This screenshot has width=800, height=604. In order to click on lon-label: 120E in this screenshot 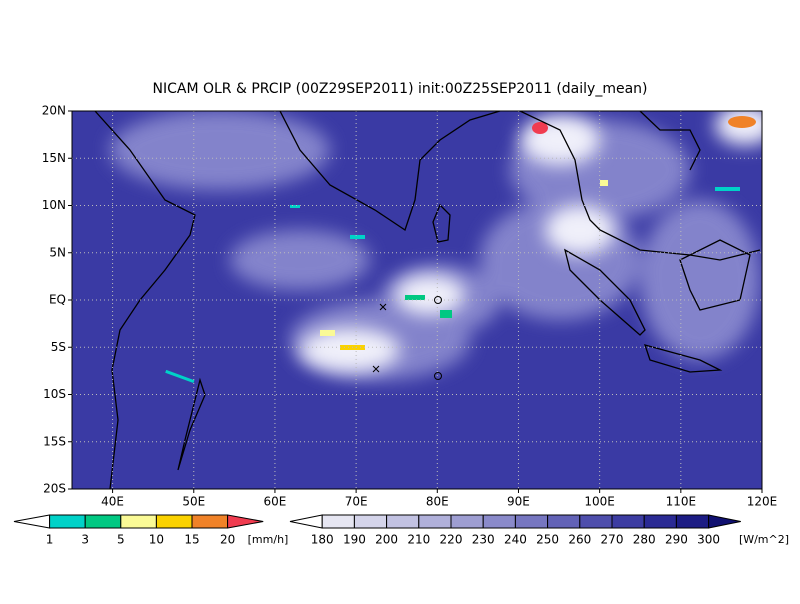, I will do `click(762, 502)`.